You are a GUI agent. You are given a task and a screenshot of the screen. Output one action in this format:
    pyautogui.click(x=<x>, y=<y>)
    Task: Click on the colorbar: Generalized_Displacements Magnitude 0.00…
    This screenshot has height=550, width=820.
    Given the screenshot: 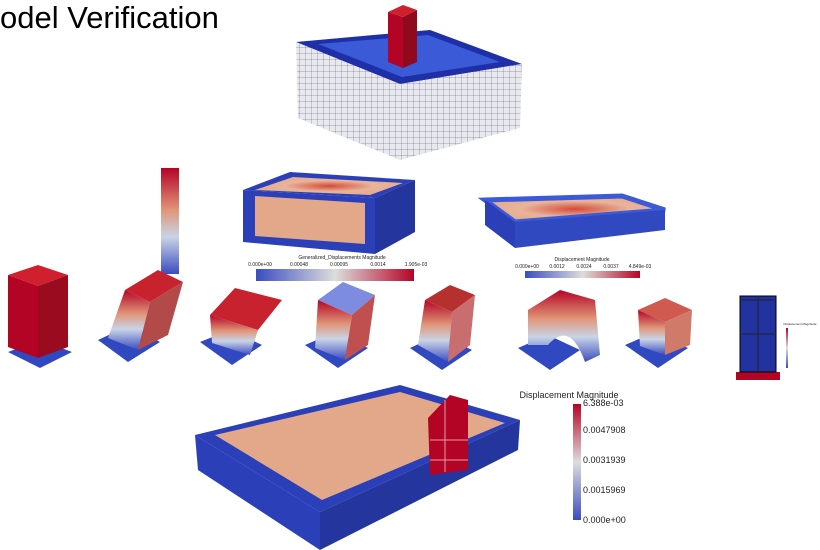 What is the action you would take?
    pyautogui.click(x=337, y=268)
    